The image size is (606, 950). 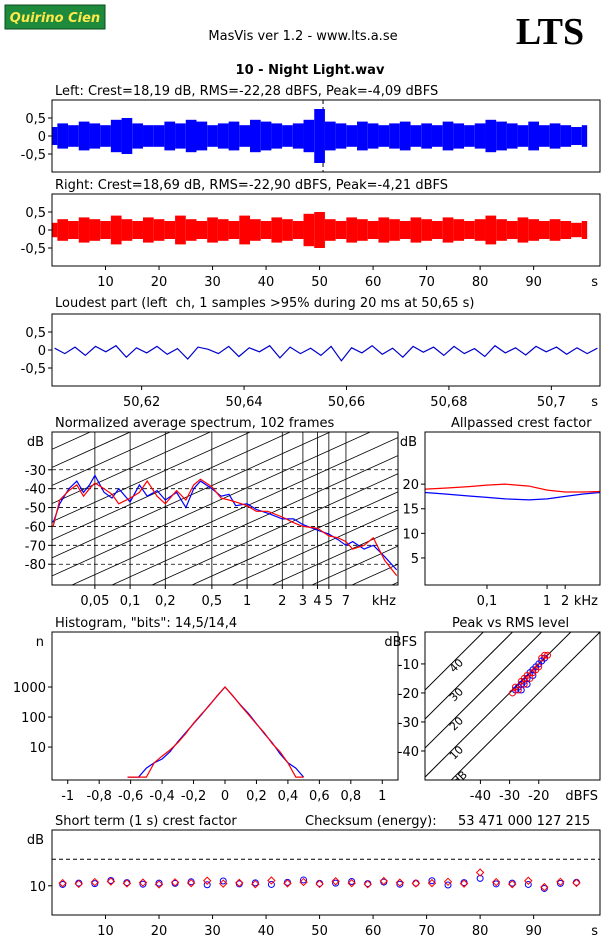 I want to click on panel-title: Allpassed crest factor, so click(x=521, y=423).